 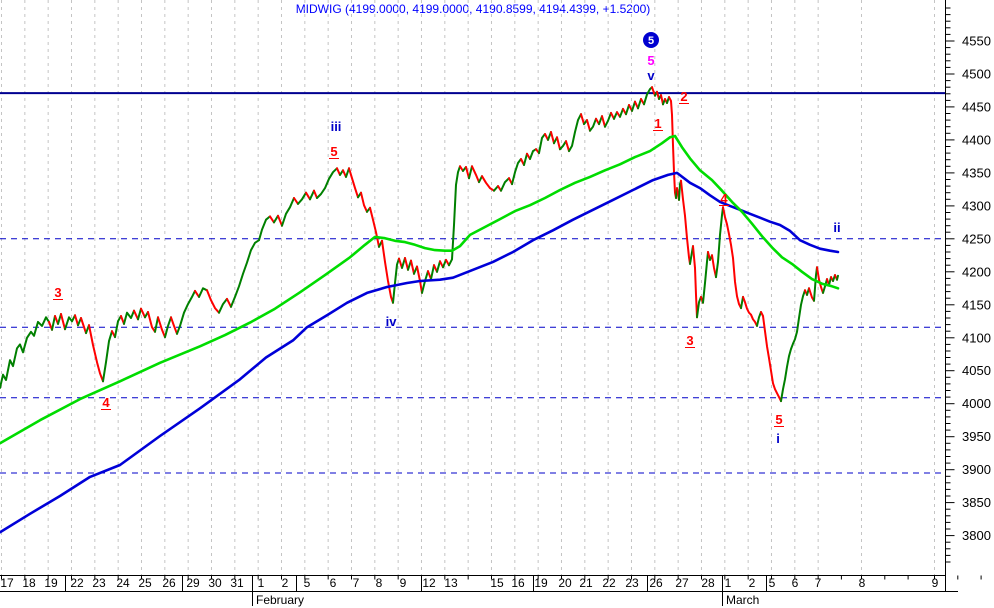 What do you see at coordinates (682, 583) in the screenshot?
I see `x-axis-day-label: 27` at bounding box center [682, 583].